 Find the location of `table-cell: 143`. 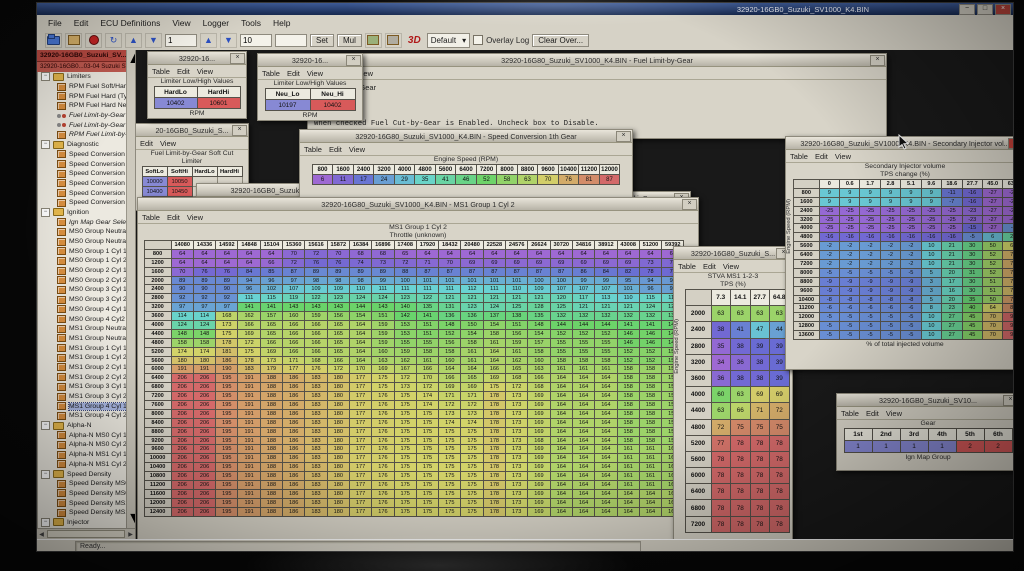

table-cell: 143 is located at coordinates (383, 307).